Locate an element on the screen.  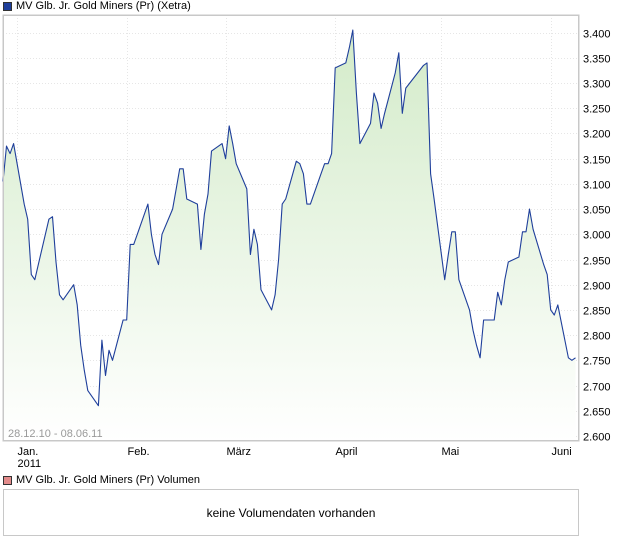
y-tick-label: 3.150 is located at coordinates (597, 161).